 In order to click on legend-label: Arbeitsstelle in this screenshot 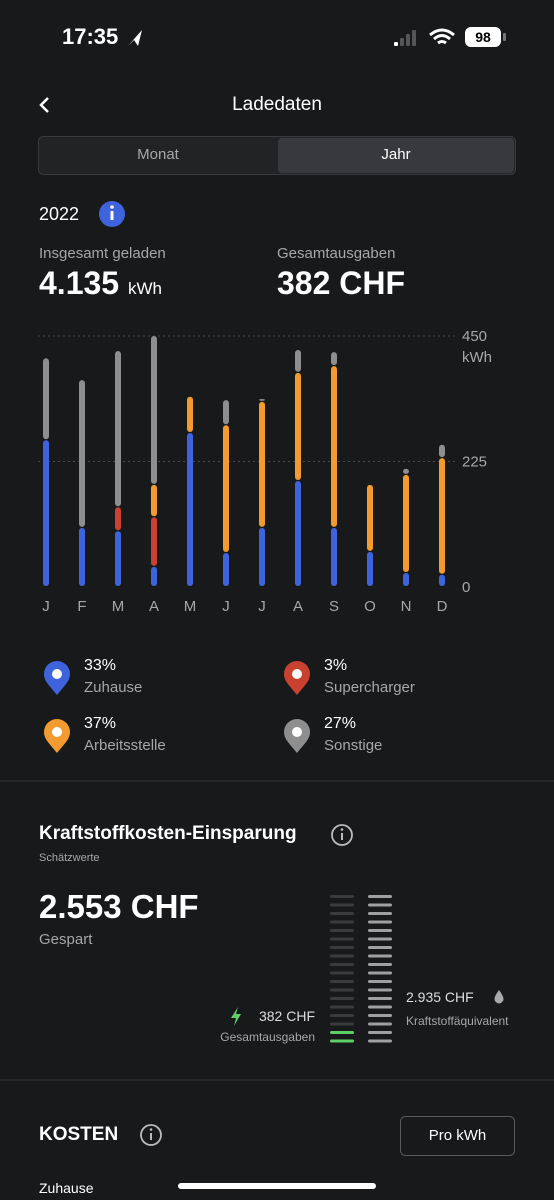, I will do `click(125, 745)`.